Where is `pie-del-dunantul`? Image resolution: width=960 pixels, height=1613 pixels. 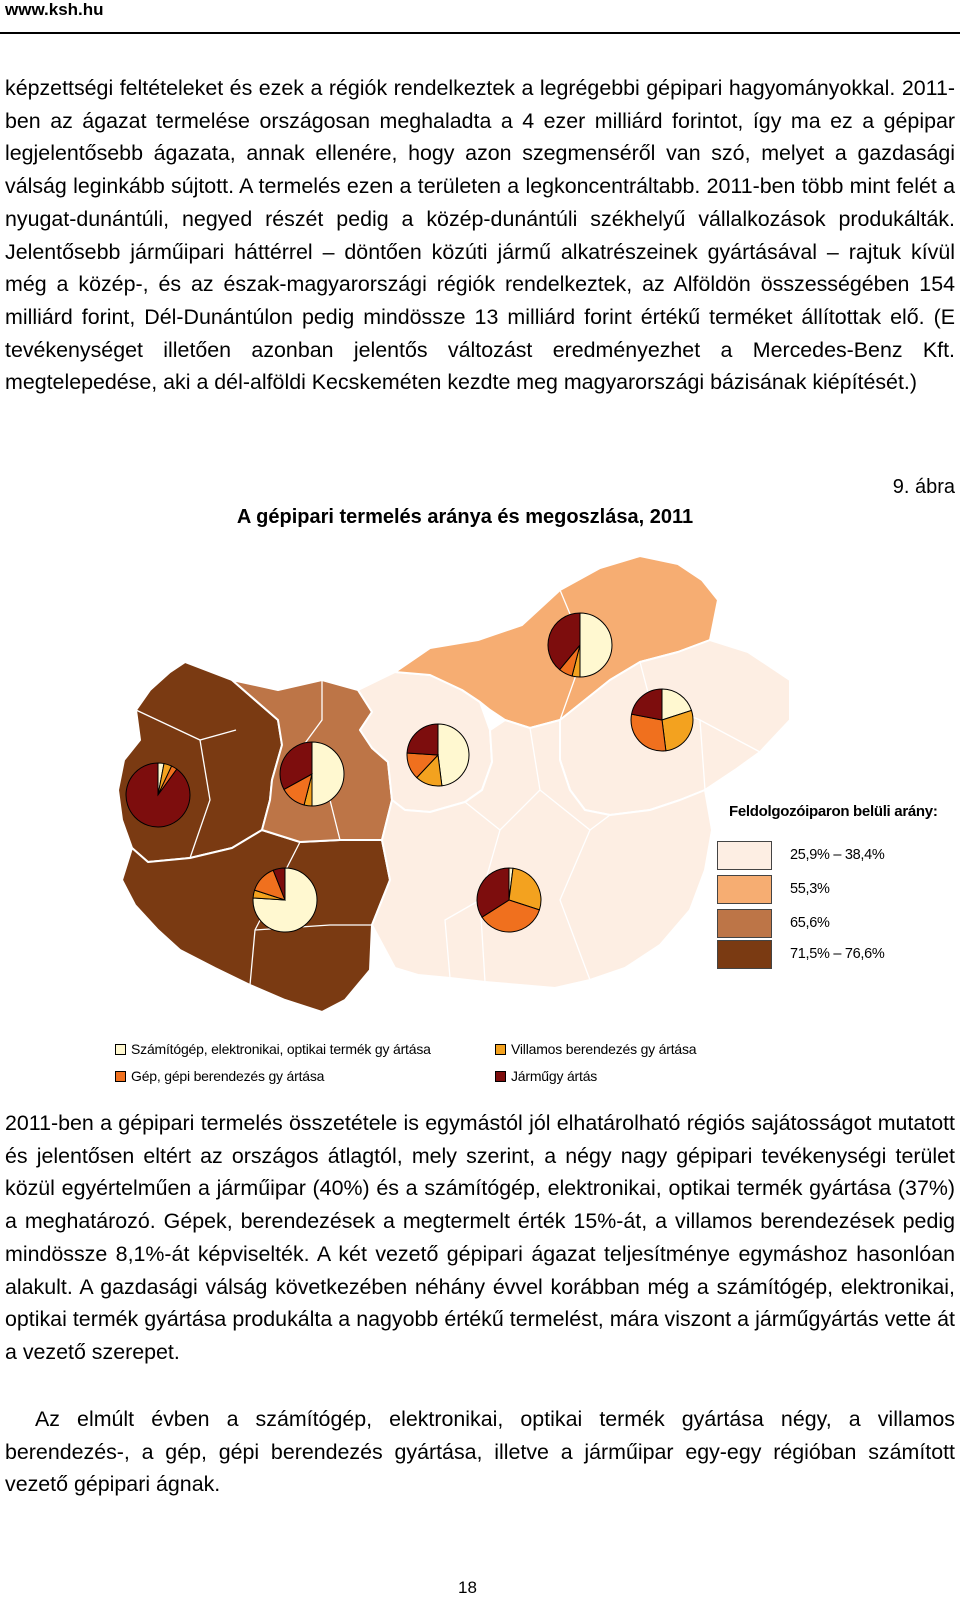
pie-del-dunantul is located at coordinates (285, 900).